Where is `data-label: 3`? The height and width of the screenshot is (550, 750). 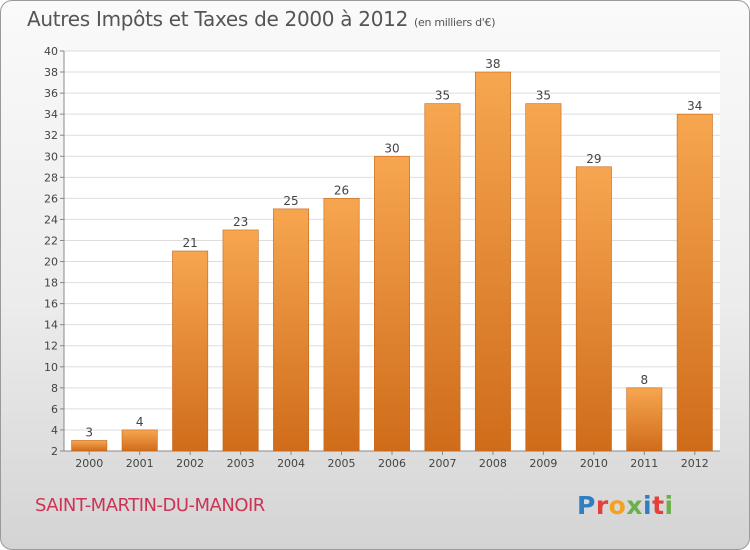
data-label: 3 is located at coordinates (89, 432).